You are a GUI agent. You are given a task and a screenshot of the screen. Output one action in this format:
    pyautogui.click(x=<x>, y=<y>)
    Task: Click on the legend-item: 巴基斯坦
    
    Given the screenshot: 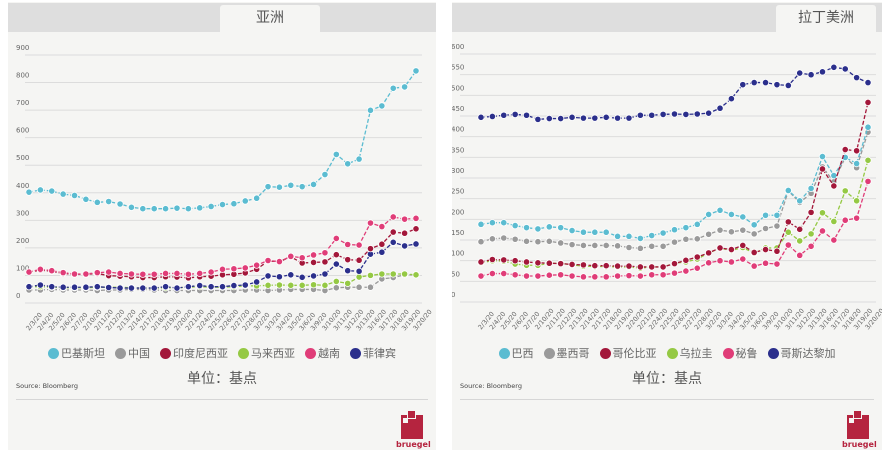 What is the action you would take?
    pyautogui.click(x=76, y=353)
    